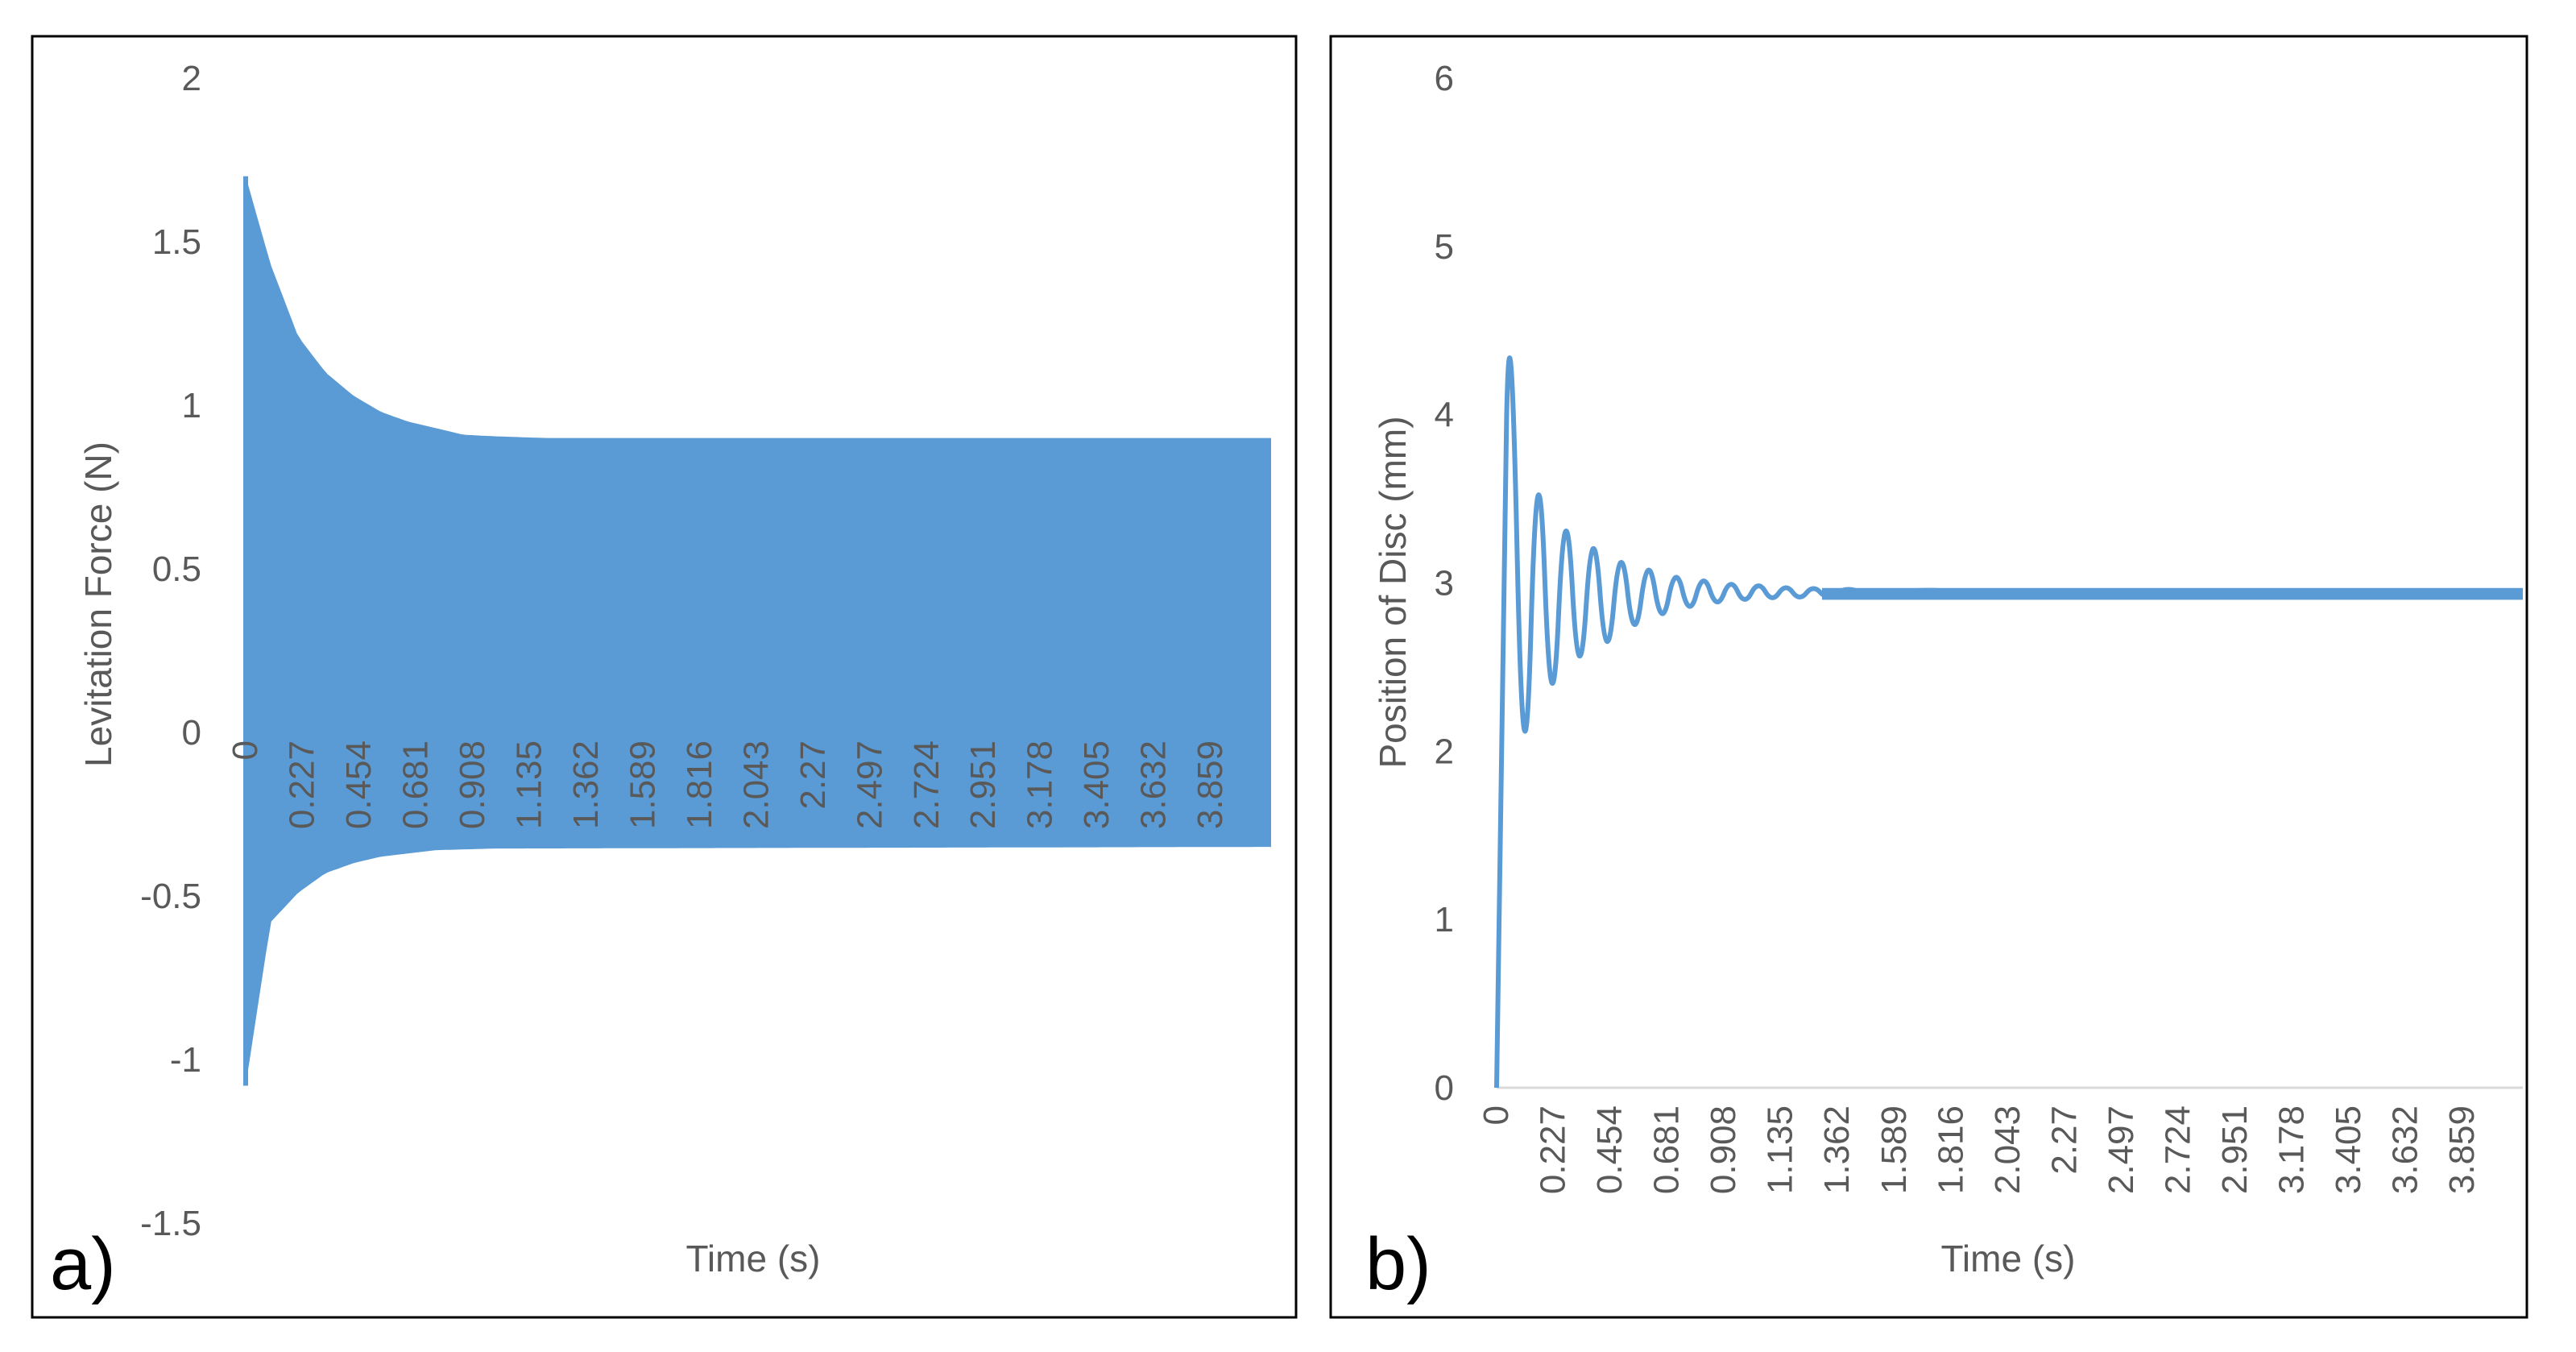  Describe the element at coordinates (2007, 1150) in the screenshot. I see `panel-b-x-tick-label: 2.043` at that location.